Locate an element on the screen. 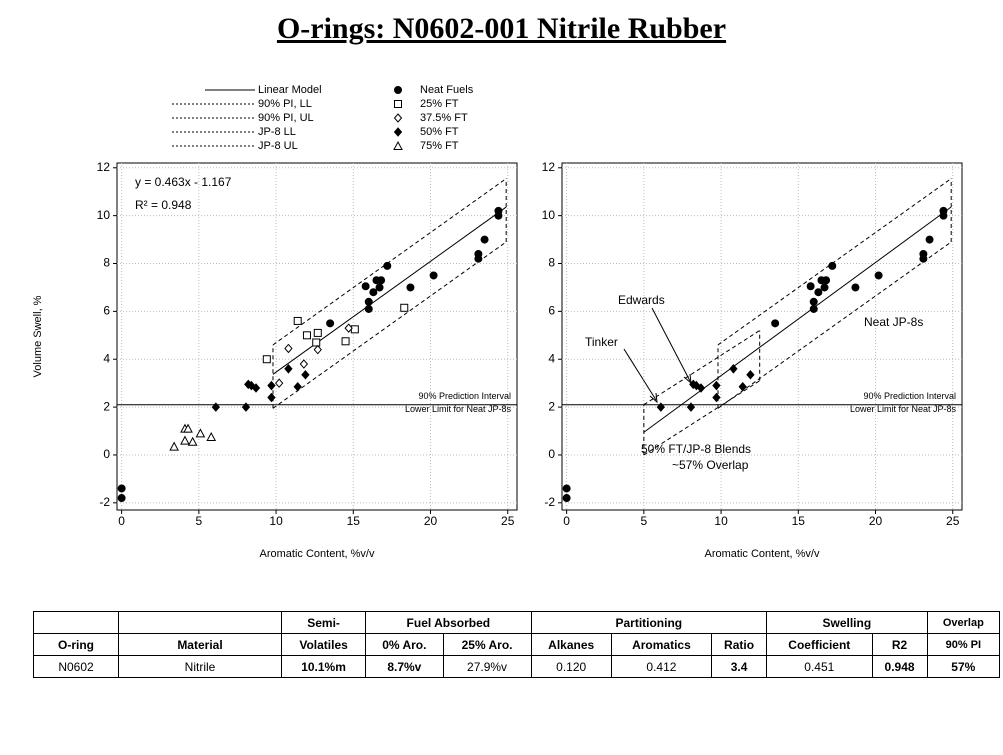 This screenshot has width=1003, height=755. annotation: 50% FT/JP-8 Blends is located at coordinates (696, 449).